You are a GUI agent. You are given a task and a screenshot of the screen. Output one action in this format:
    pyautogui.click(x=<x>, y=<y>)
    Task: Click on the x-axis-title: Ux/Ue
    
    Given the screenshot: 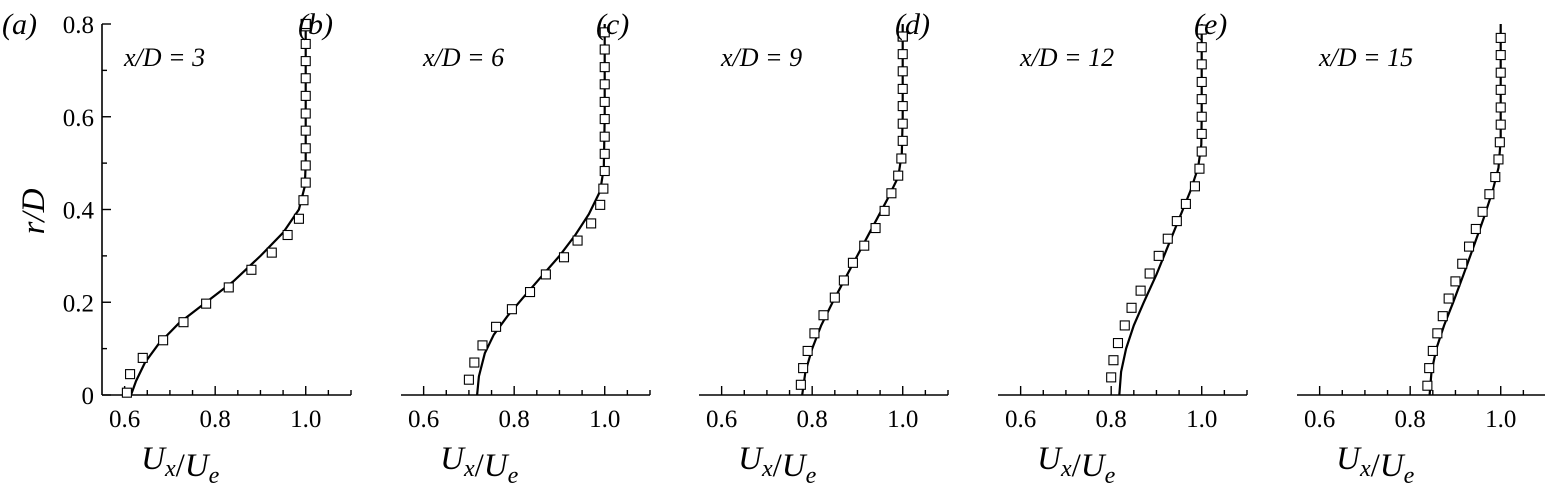 What is the action you would take?
    pyautogui.click(x=180, y=465)
    